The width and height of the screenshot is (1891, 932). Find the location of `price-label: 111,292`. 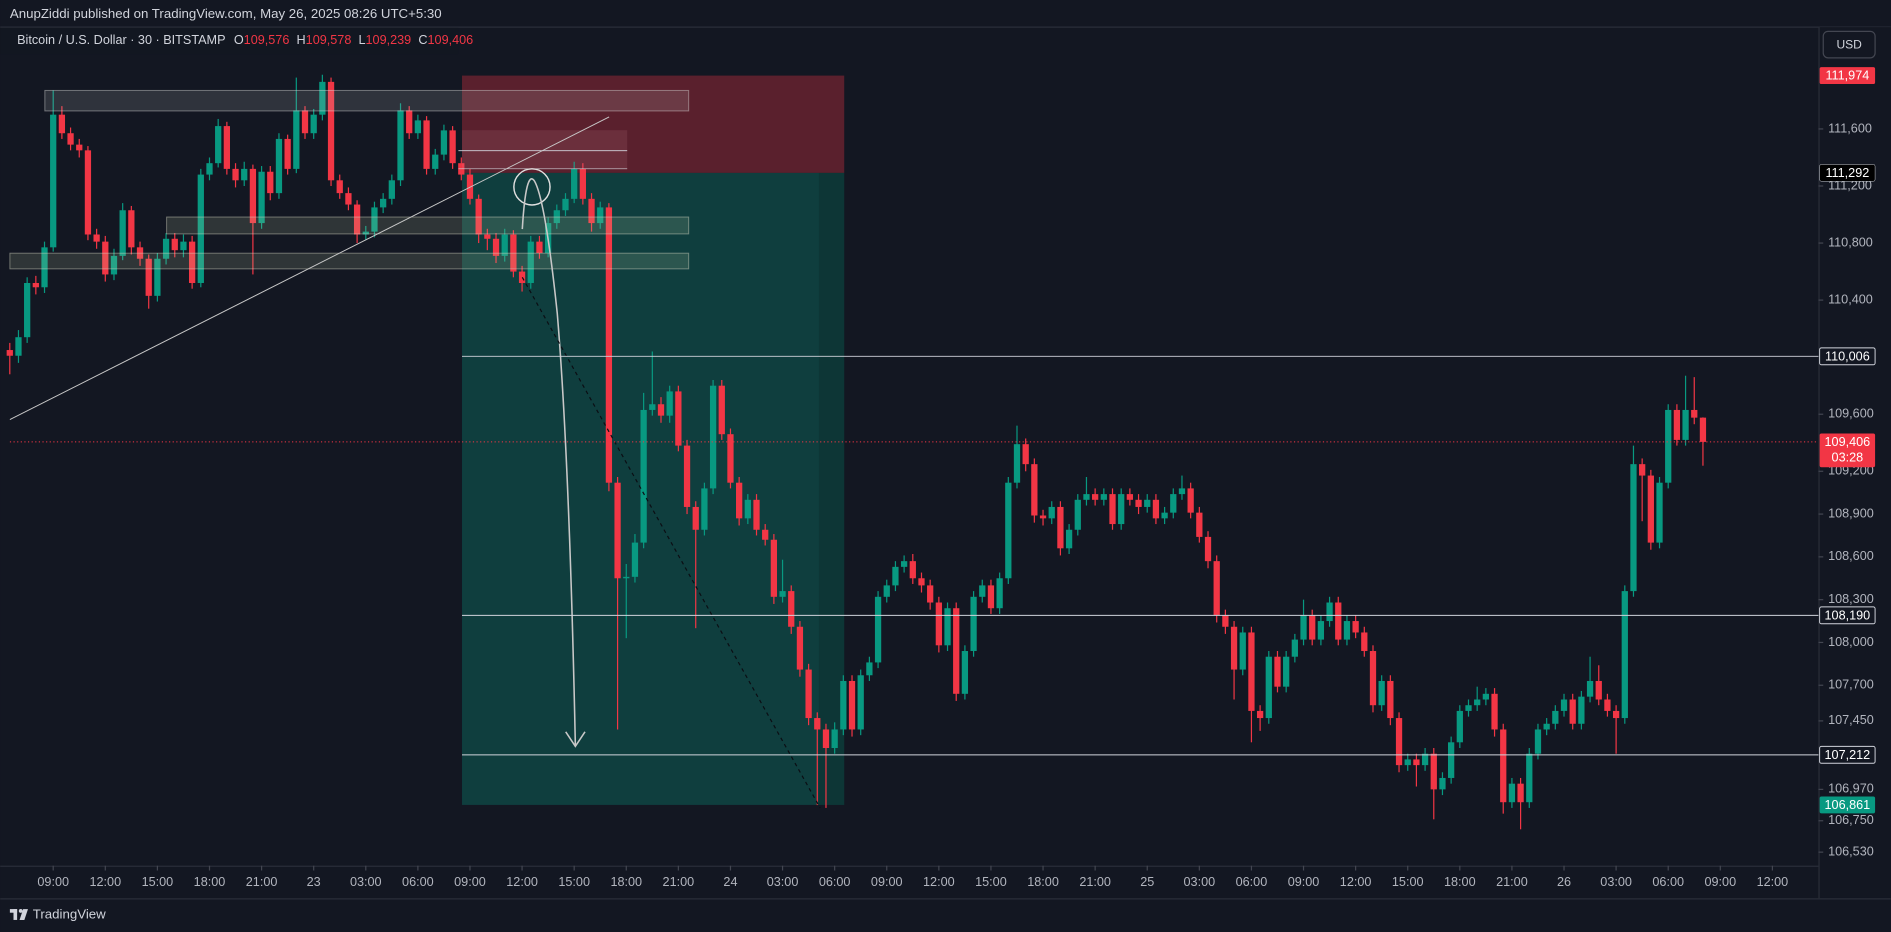

price-label: 111,292 is located at coordinates (1847, 173).